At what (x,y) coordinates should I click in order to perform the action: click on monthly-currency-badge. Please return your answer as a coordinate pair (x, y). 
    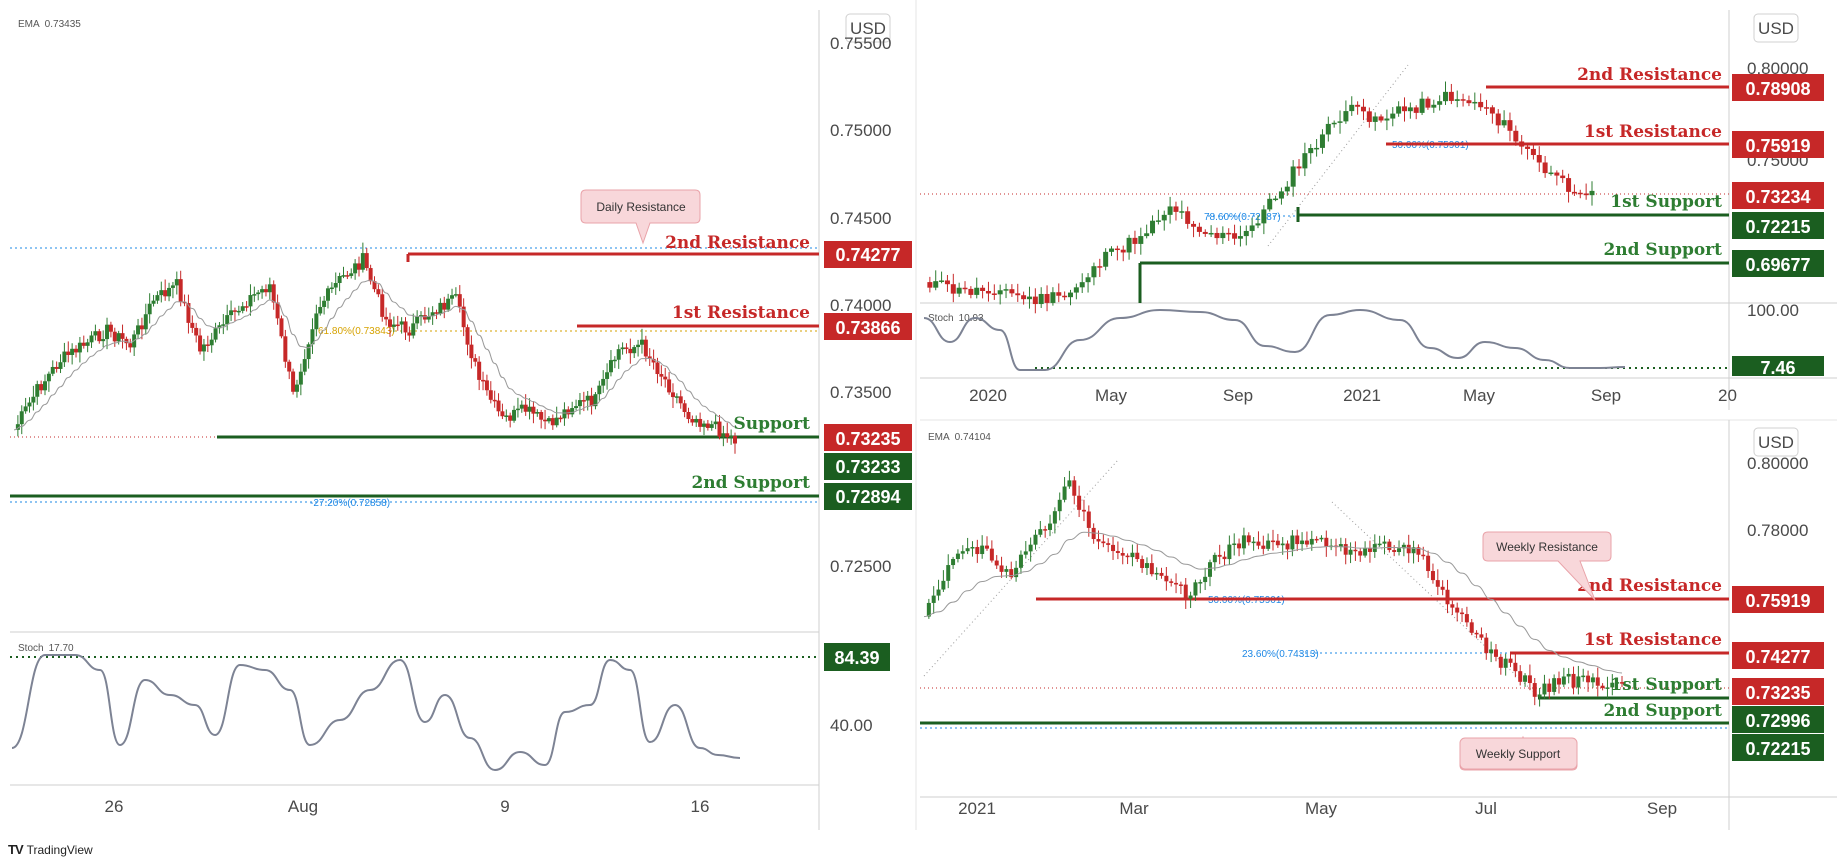
    Looking at the image, I should click on (1776, 28).